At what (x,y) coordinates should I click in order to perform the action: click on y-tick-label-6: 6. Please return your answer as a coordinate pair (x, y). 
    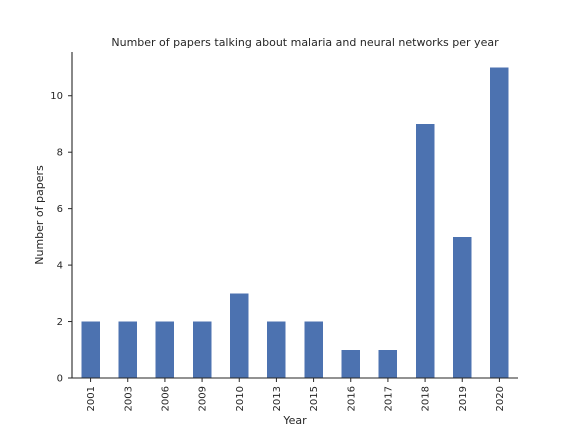
    Looking at the image, I should click on (60, 209).